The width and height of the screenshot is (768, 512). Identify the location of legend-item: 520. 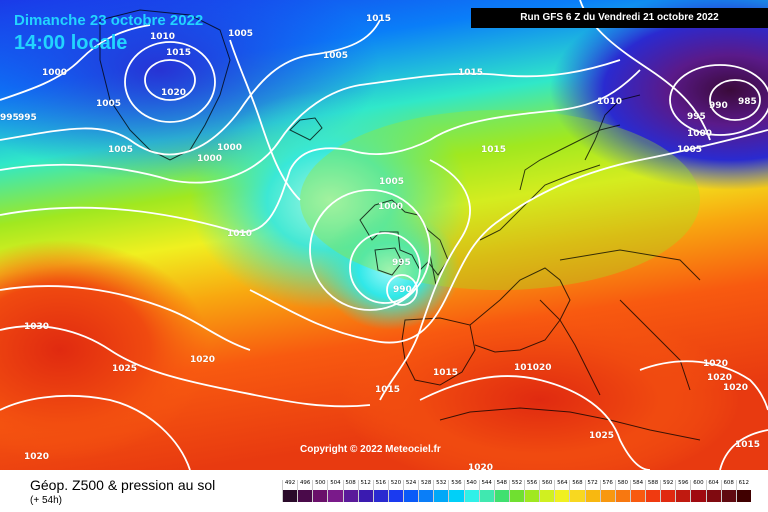
(395, 491).